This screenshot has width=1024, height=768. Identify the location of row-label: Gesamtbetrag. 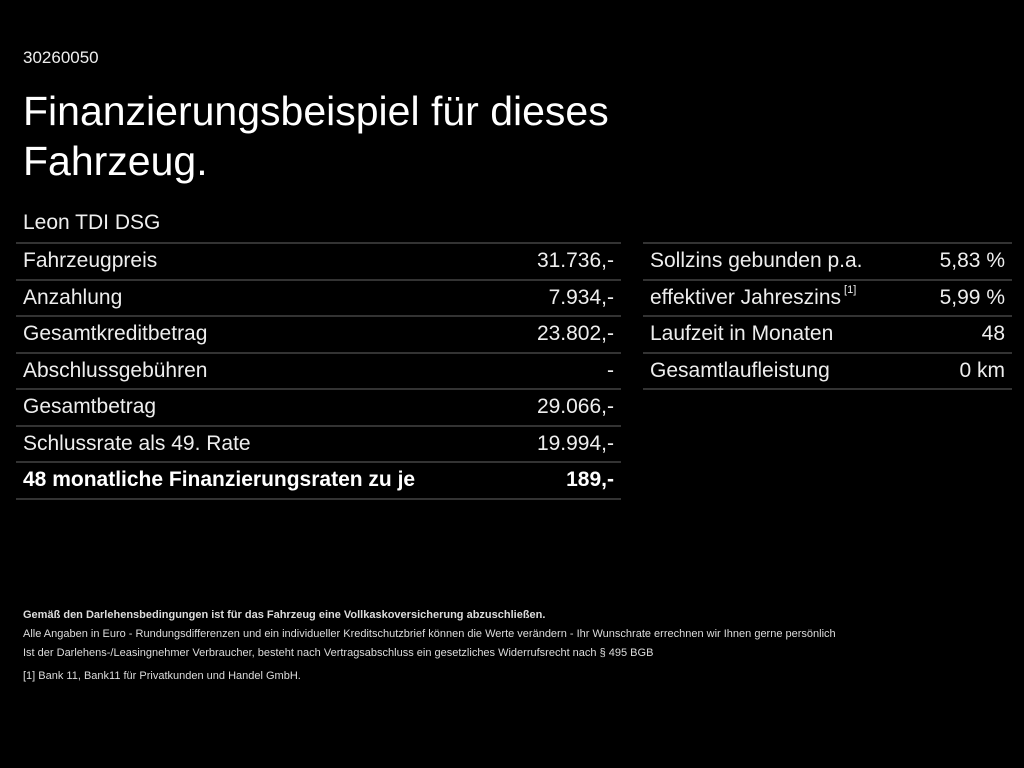
(90, 407).